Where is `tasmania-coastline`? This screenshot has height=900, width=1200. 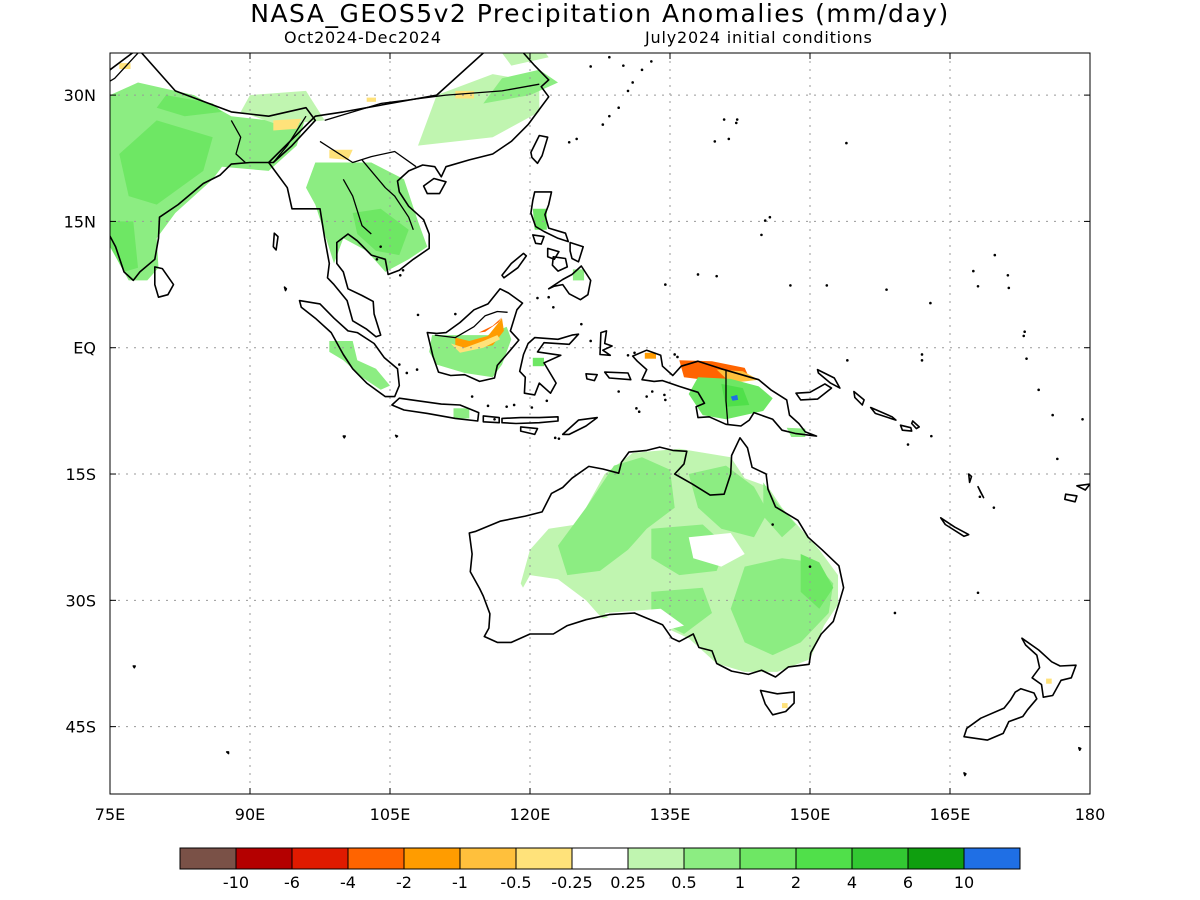
tasmania-coastline is located at coordinates (777, 702).